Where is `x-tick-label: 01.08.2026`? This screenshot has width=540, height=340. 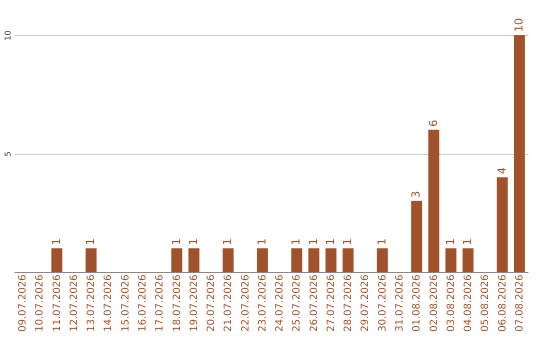 x-tick-label: 01.08.2026 is located at coordinates (417, 303).